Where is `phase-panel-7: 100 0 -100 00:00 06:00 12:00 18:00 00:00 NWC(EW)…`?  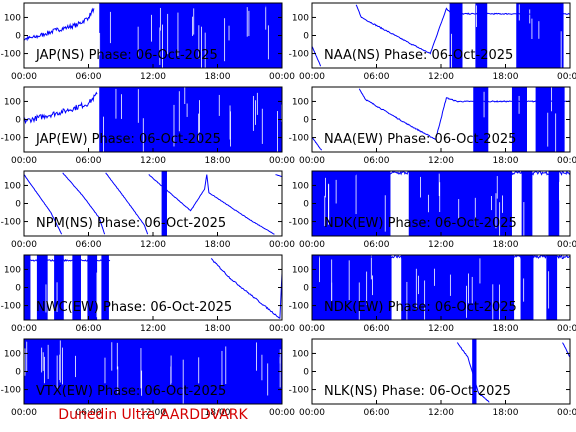 phase-panel-7: 100 0 -100 00:00 06:00 12:00 18:00 00:00 NWC(EW)… is located at coordinates (148, 294).